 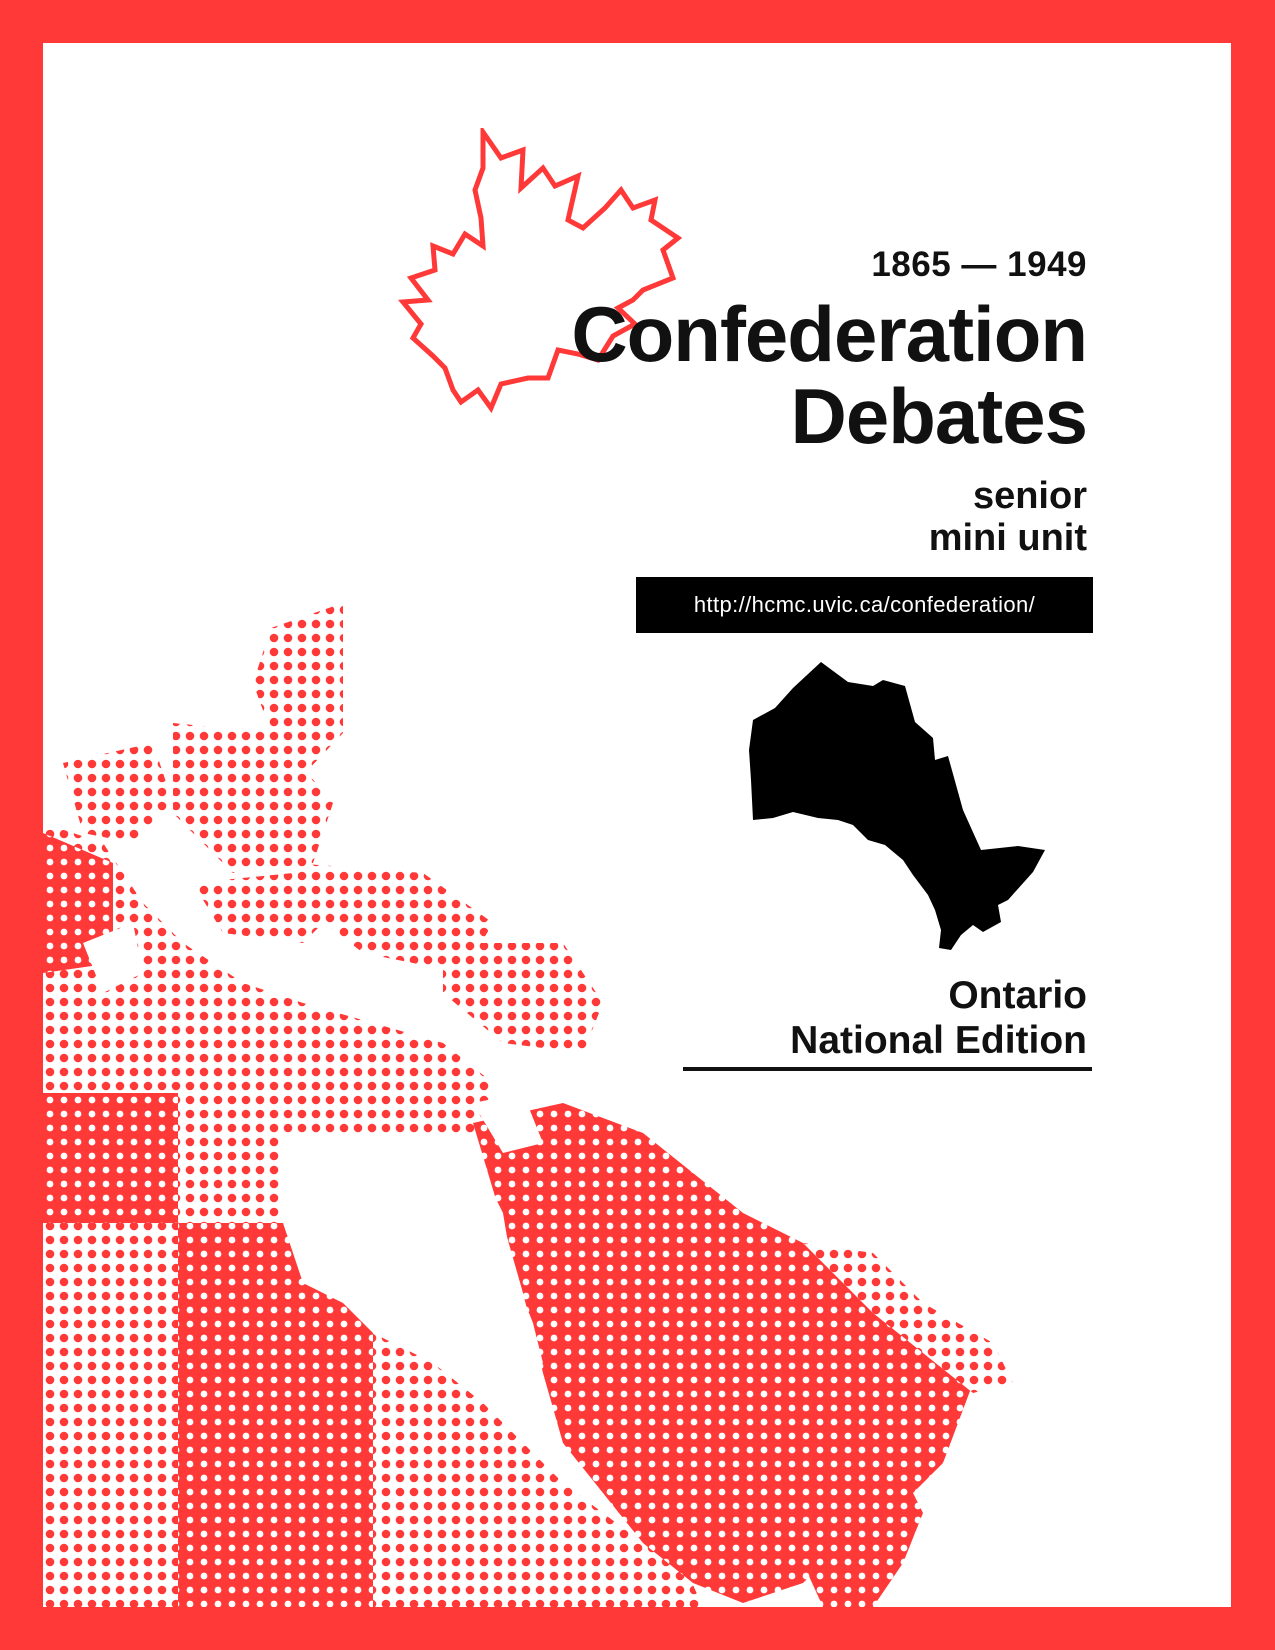 What do you see at coordinates (939, 416) in the screenshot?
I see `title-line-2: Debates` at bounding box center [939, 416].